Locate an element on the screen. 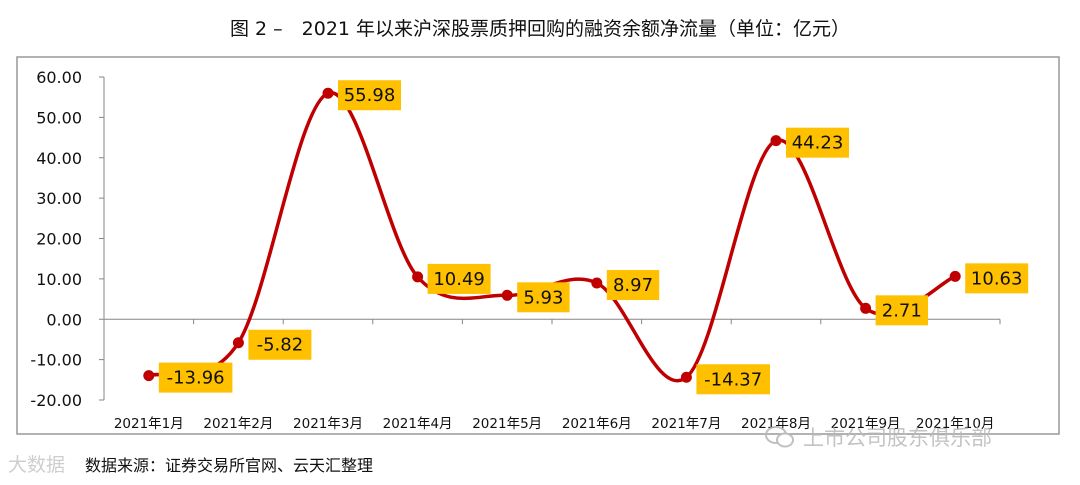  watermark-right: 上市公司股东俱乐部 is located at coordinates (878, 437).